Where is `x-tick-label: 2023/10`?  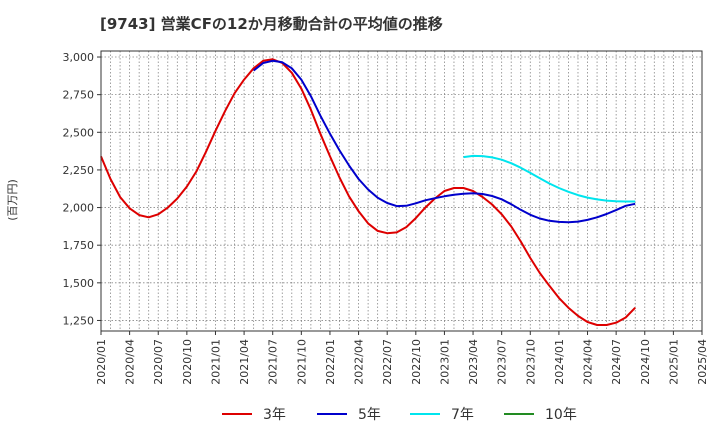 x-tick-label: 2023/10 is located at coordinates (530, 362).